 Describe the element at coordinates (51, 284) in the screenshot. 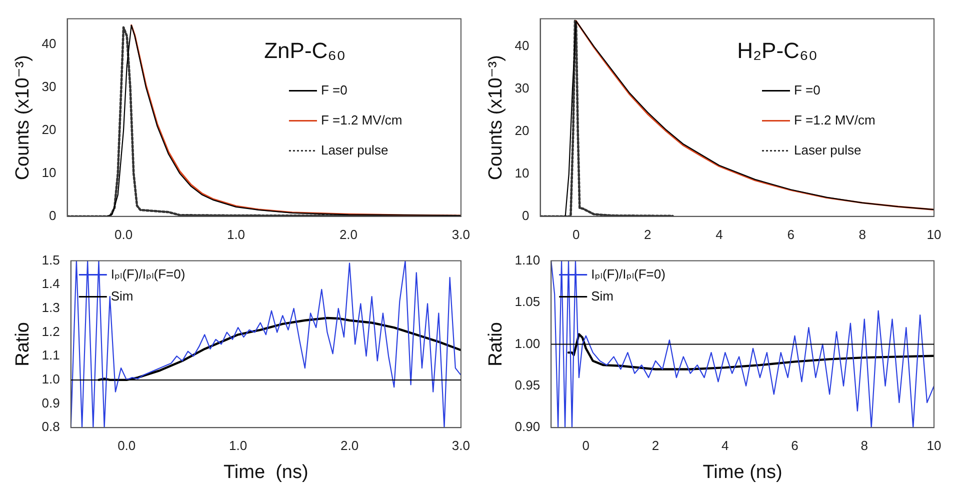

I see `y-tick-label: 1.4` at that location.